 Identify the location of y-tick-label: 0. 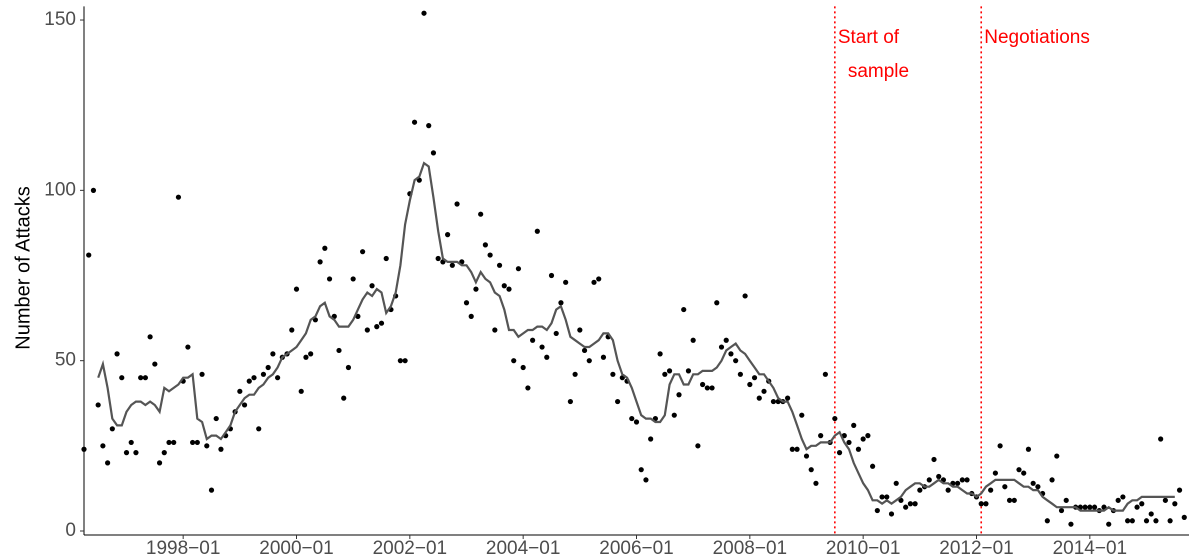
(70, 530).